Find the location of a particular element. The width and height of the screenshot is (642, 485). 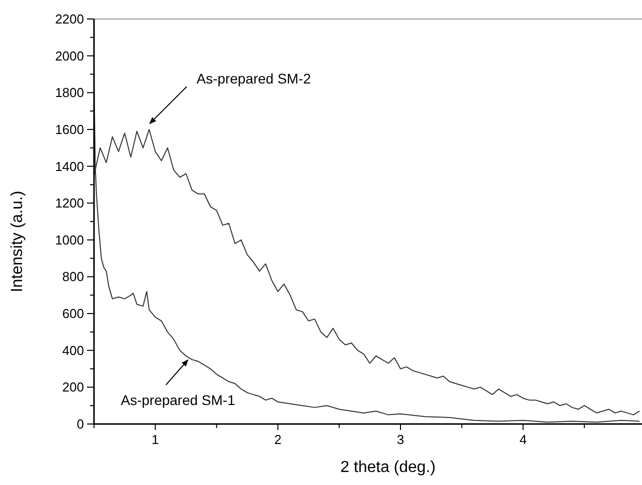

y-tick-label: 1800 is located at coordinates (69, 92).